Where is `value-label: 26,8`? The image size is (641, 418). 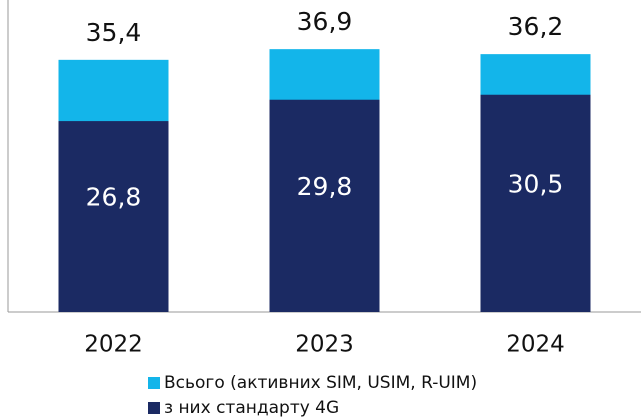
value-label: 26,8 is located at coordinates (114, 197).